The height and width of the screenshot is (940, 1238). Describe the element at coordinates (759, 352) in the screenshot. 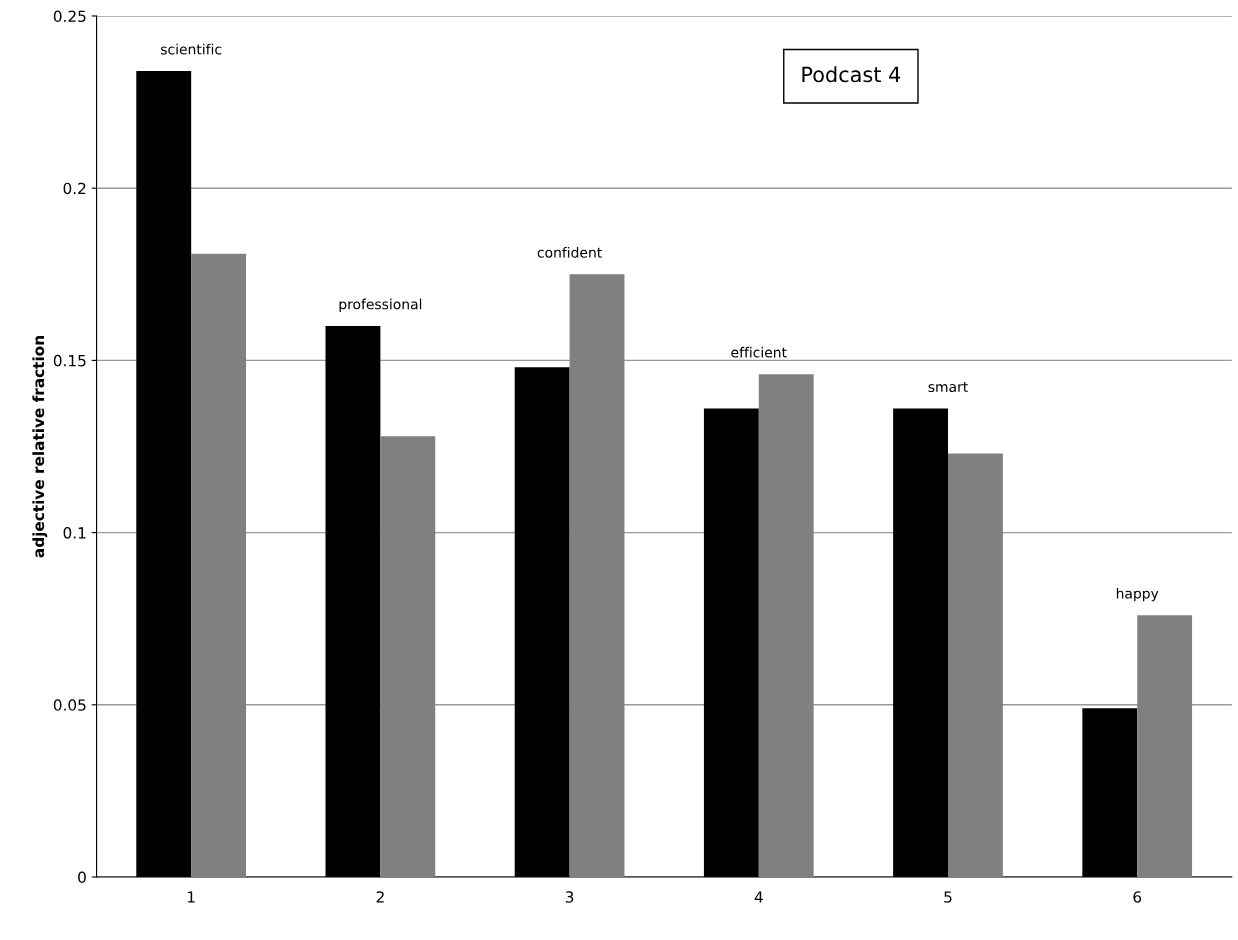

I see `annotation: efficient` at that location.